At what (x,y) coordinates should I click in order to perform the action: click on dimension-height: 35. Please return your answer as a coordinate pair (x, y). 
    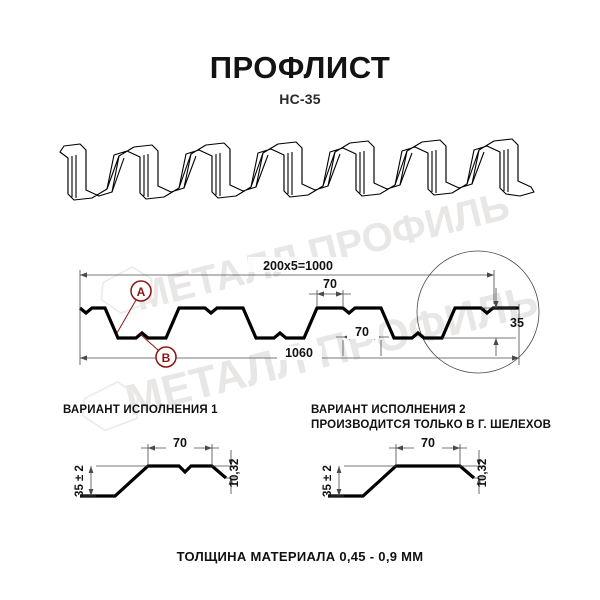
    Looking at the image, I should click on (483, 322).